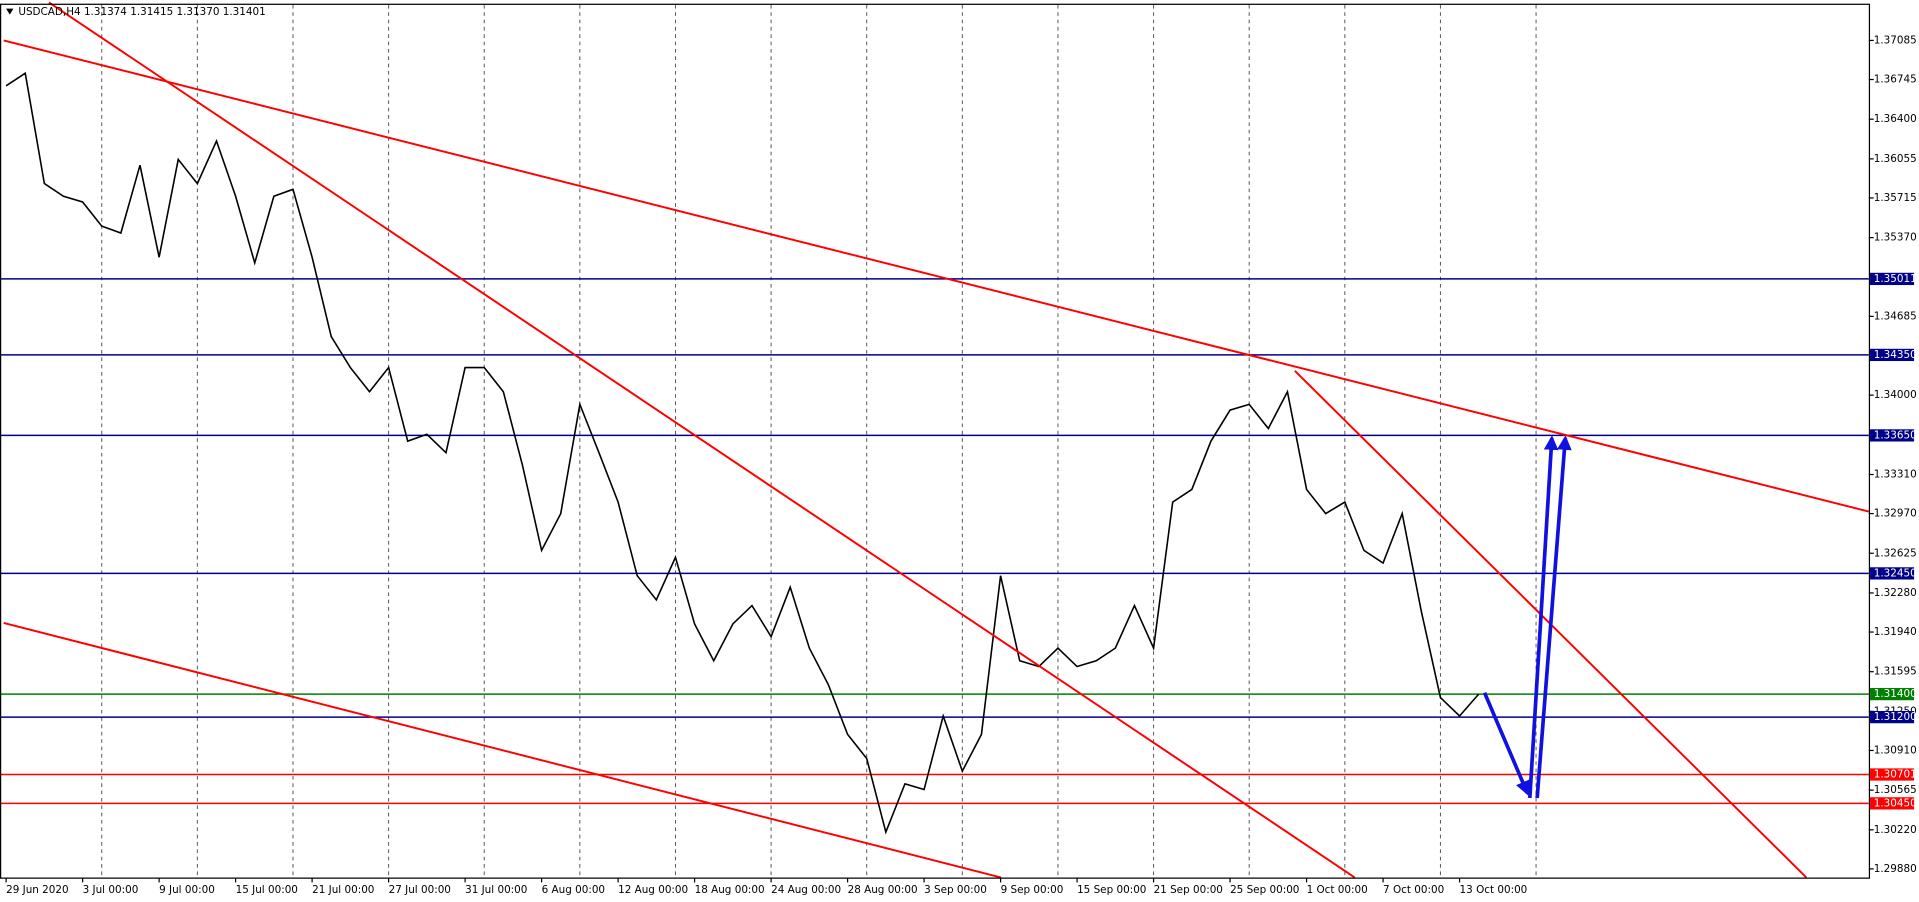 The image size is (1919, 902). What do you see at coordinates (37, 890) in the screenshot?
I see `x-tick-label: 29 Jun 2020` at bounding box center [37, 890].